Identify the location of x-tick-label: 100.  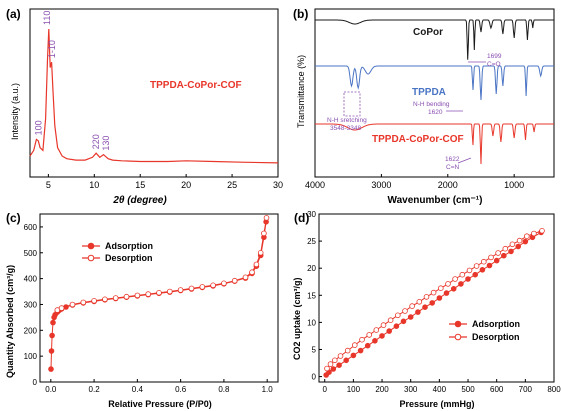
(354, 389).